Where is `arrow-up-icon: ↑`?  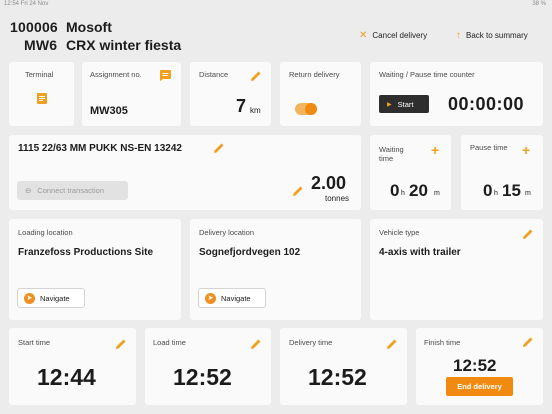 arrow-up-icon: ↑ is located at coordinates (458, 35).